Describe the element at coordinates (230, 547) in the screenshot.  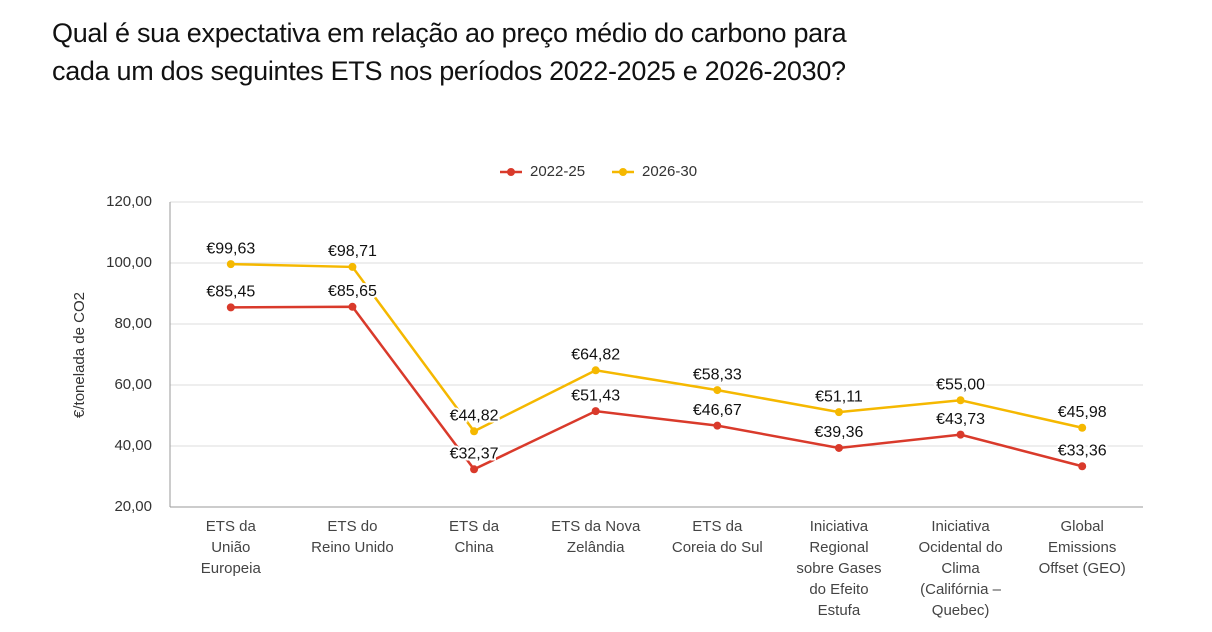
I see `x-tick-label: ETS da União Europeia` at that location.